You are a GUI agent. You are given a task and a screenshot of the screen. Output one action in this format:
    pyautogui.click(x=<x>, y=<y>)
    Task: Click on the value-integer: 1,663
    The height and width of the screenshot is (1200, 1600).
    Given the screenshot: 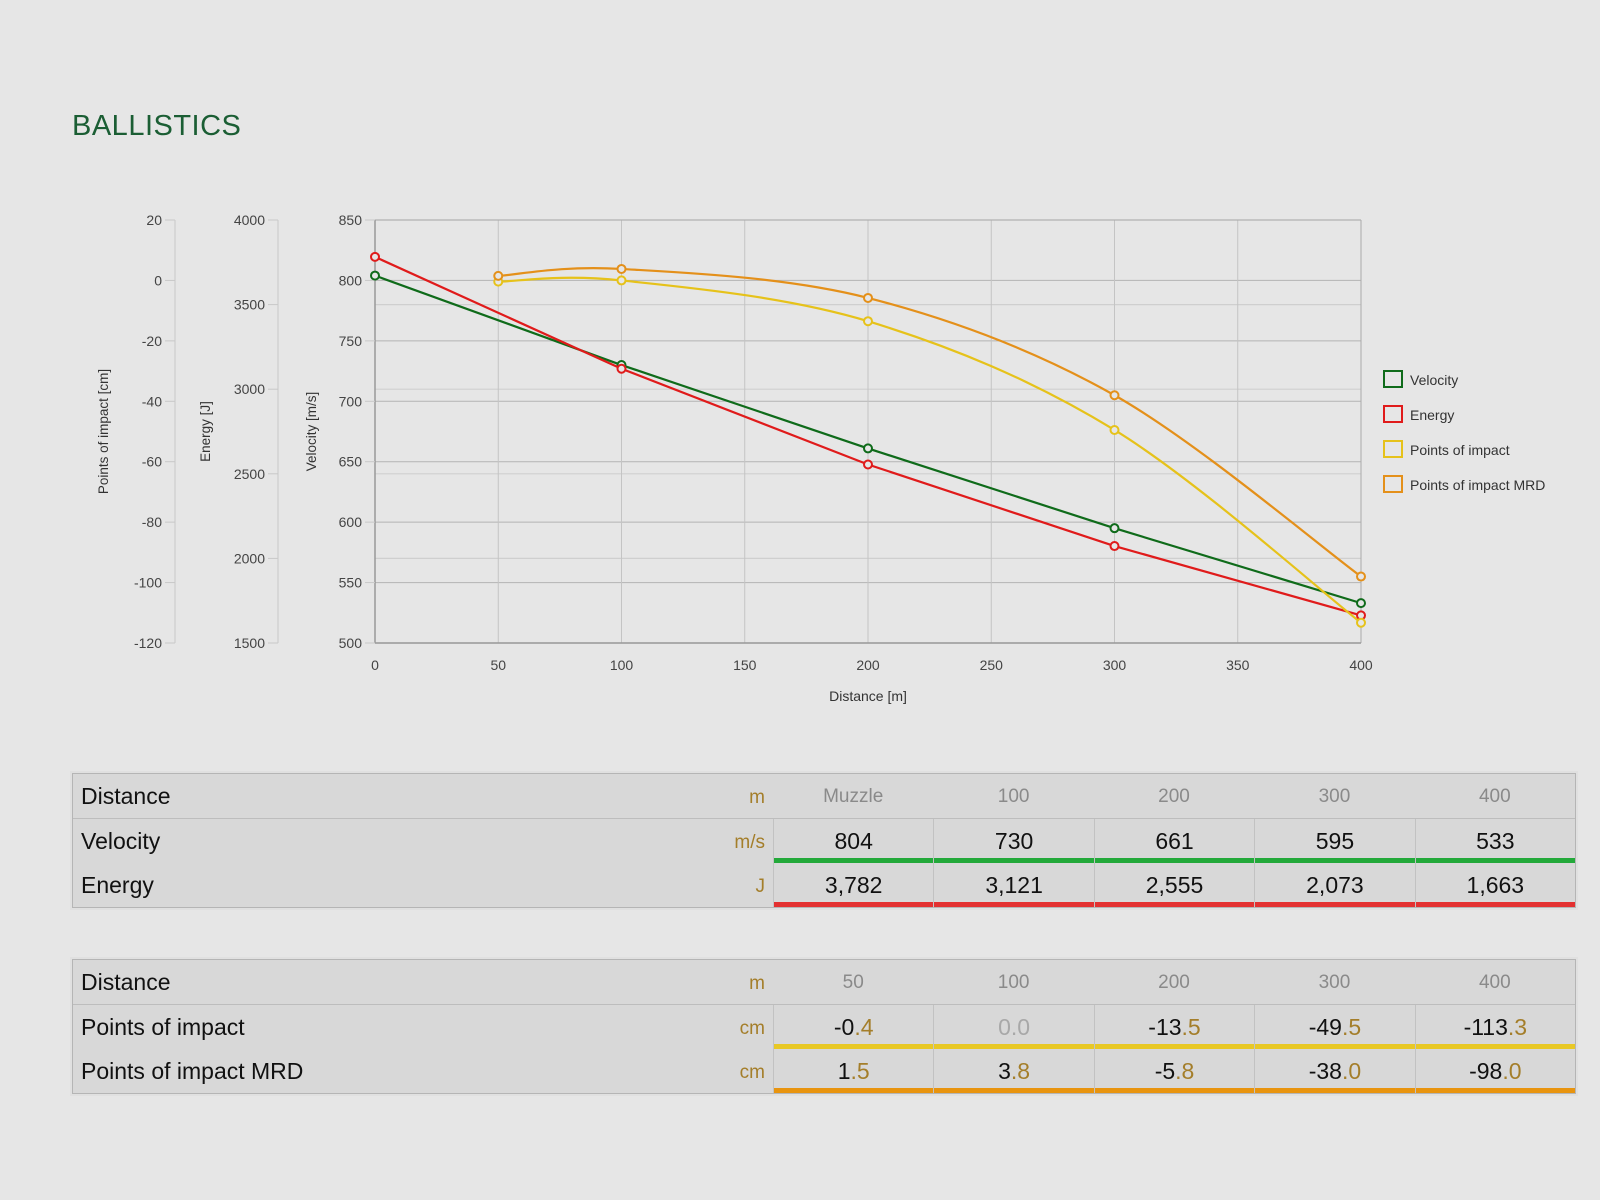 What is the action you would take?
    pyautogui.click(x=1495, y=885)
    